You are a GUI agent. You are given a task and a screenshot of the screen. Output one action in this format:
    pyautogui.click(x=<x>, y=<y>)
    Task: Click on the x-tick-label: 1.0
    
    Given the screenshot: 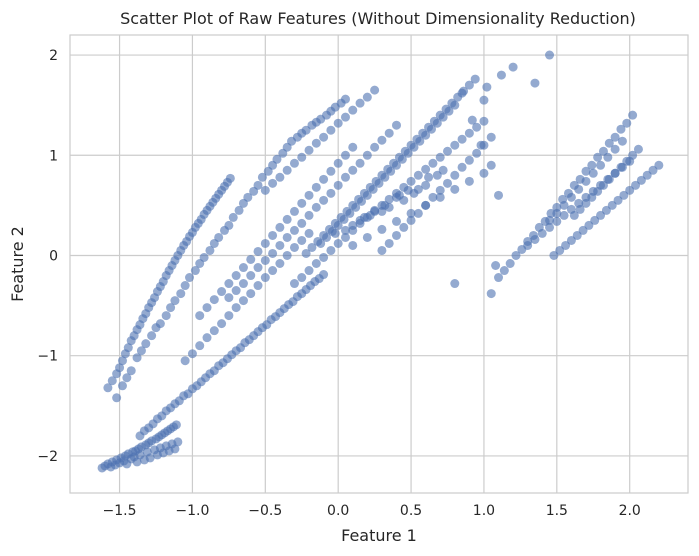 What is the action you would take?
    pyautogui.click(x=484, y=511)
    